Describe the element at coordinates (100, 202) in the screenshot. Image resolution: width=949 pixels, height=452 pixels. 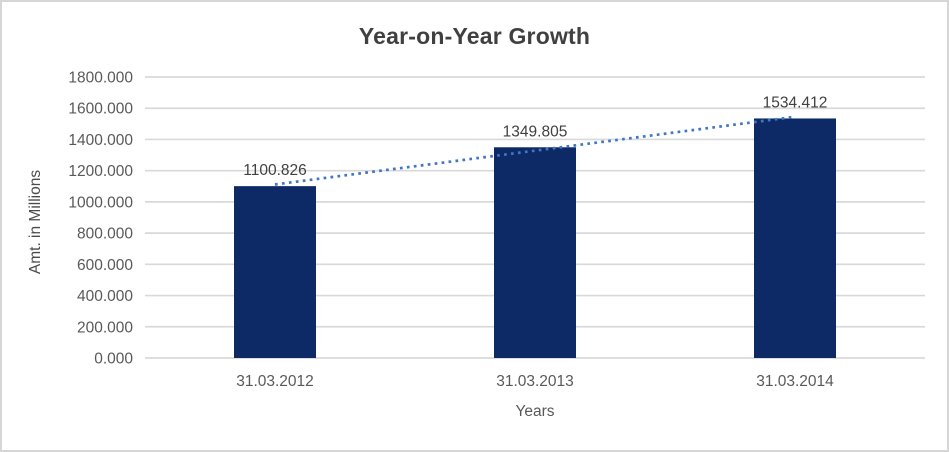
I see `y-tick-label: 1000.000` at that location.